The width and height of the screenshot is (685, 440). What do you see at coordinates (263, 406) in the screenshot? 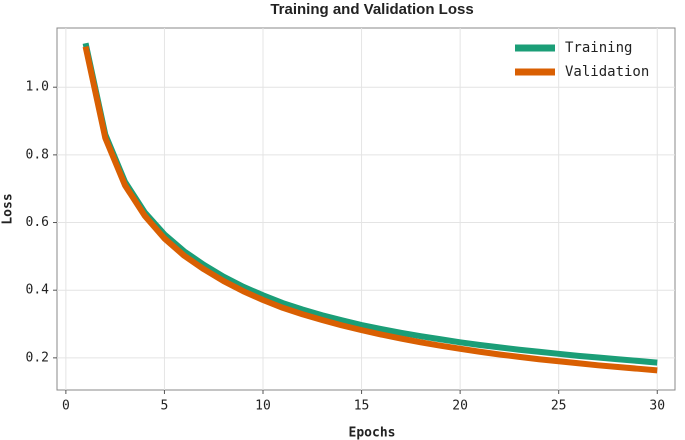
I see `x-tick-label: 10` at bounding box center [263, 406].